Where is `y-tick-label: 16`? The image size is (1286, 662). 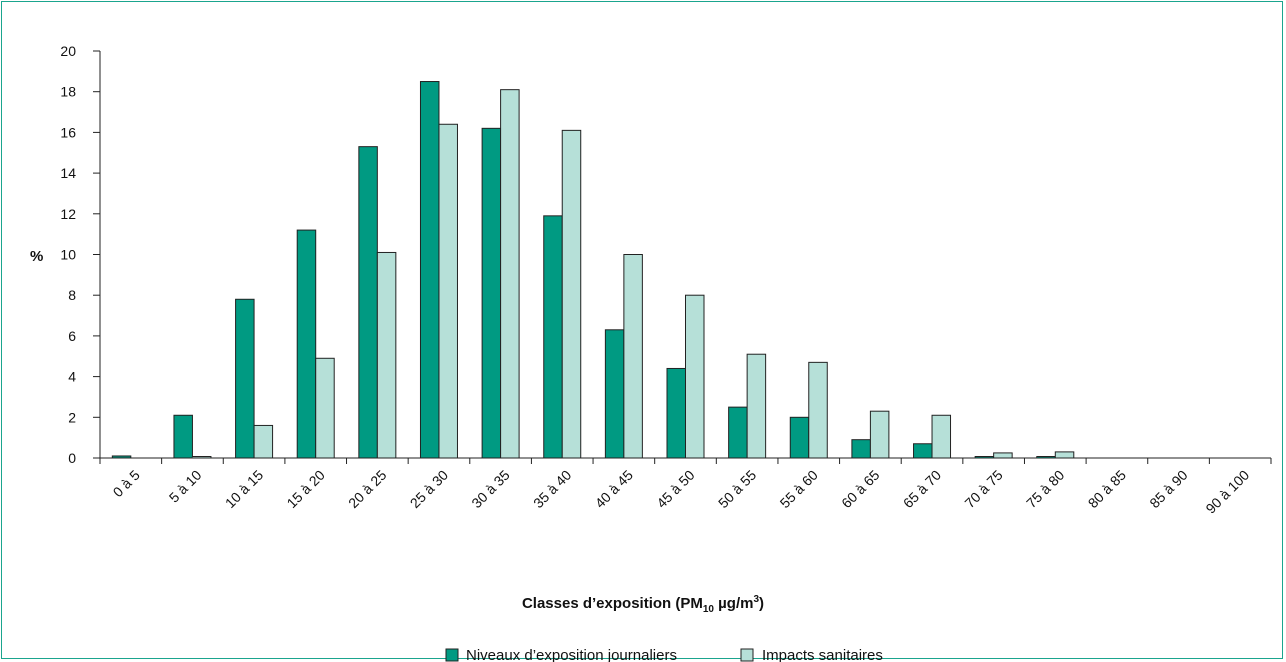 y-tick-label: 16 is located at coordinates (68, 132).